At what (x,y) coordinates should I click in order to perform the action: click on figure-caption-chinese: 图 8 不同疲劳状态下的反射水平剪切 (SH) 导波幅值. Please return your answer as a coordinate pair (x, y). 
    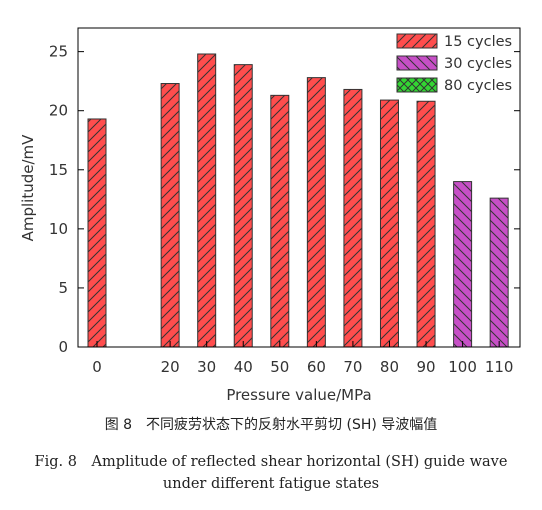
    Looking at the image, I should click on (271, 425).